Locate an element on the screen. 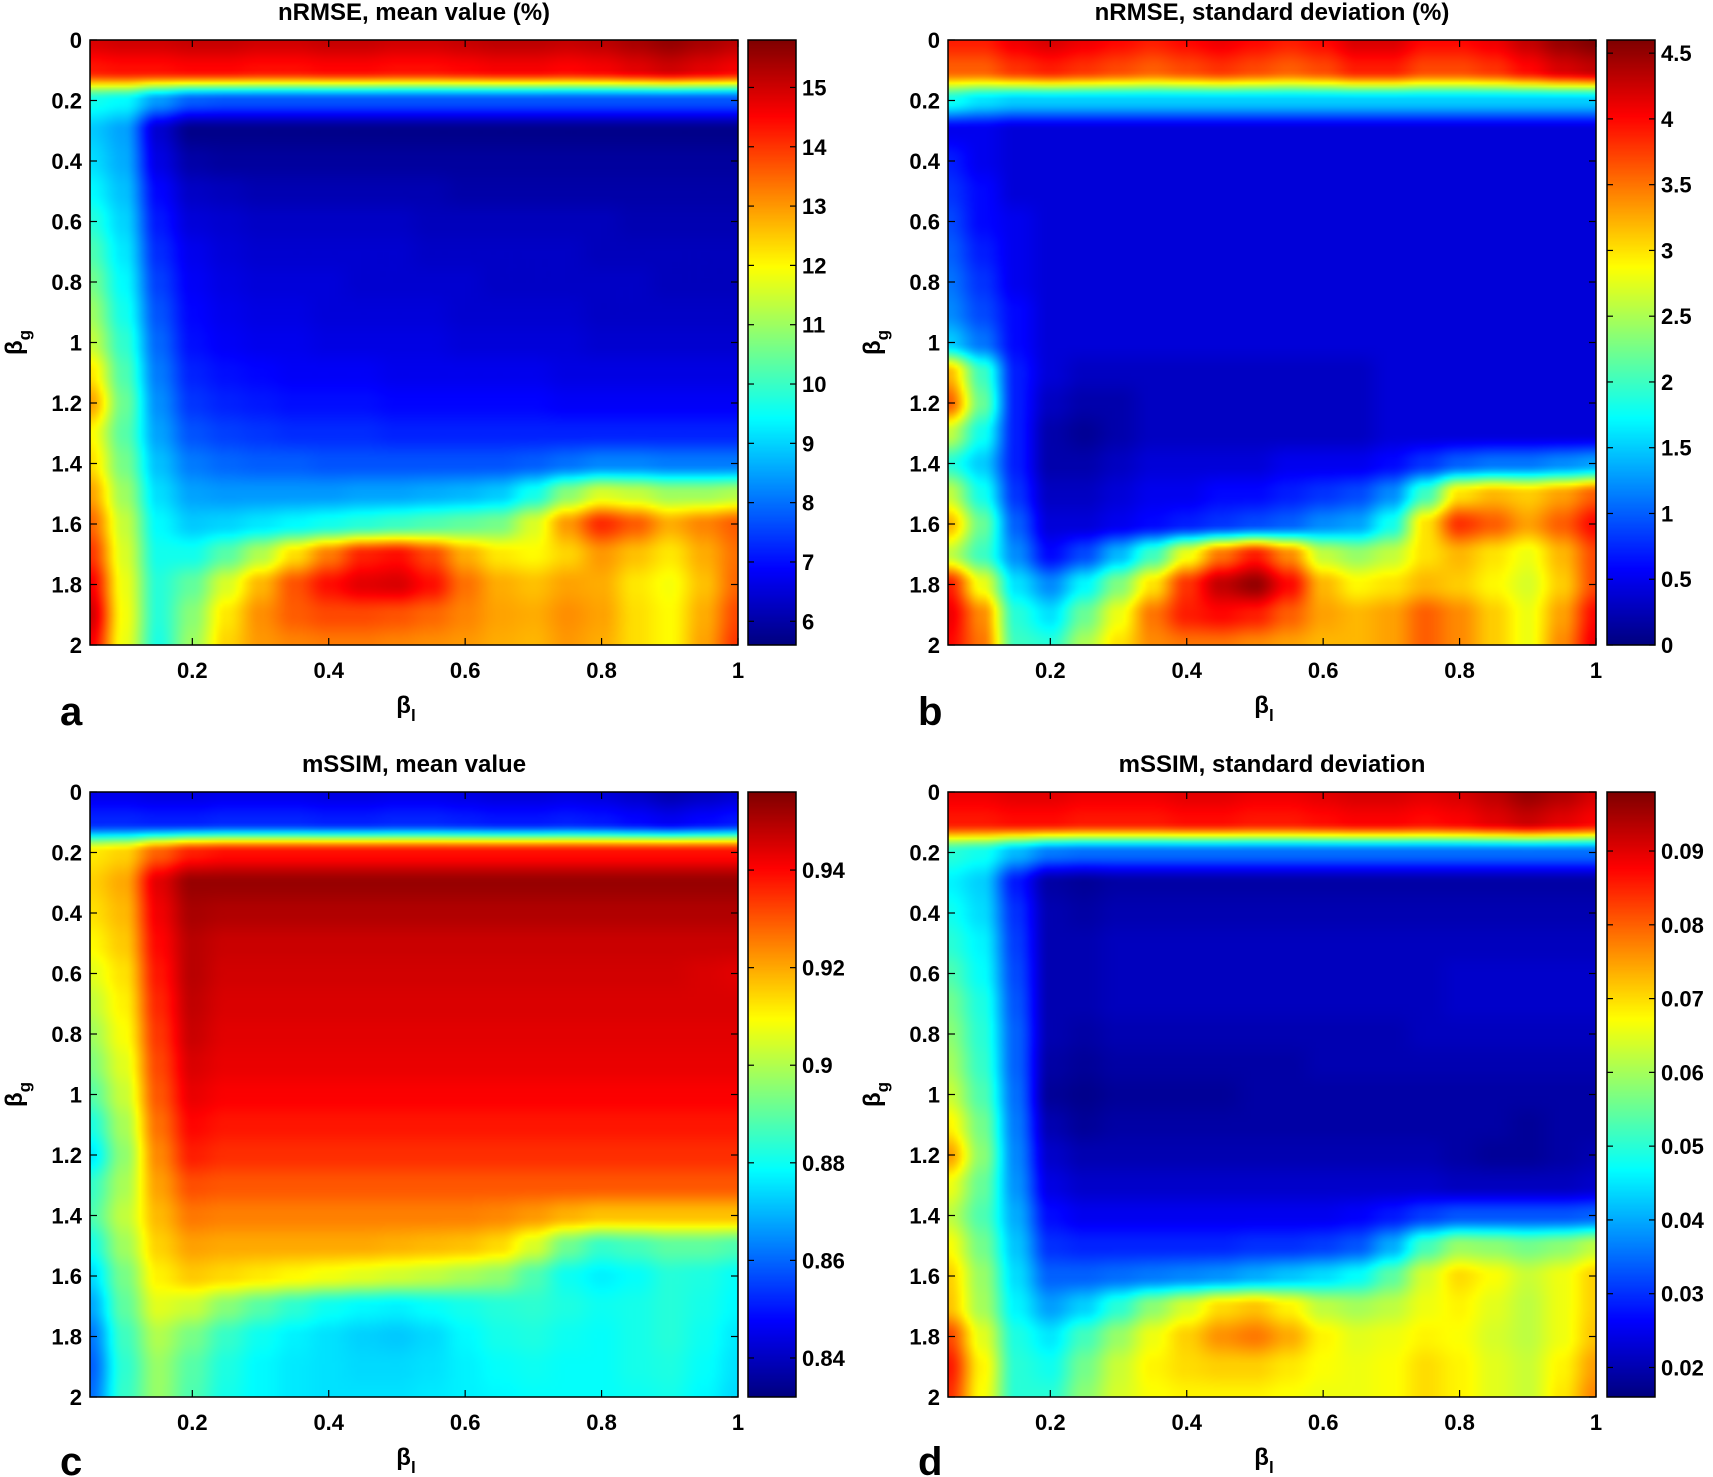 The height and width of the screenshot is (1477, 1713). colorbar-tick-label: 11 is located at coordinates (813, 325).